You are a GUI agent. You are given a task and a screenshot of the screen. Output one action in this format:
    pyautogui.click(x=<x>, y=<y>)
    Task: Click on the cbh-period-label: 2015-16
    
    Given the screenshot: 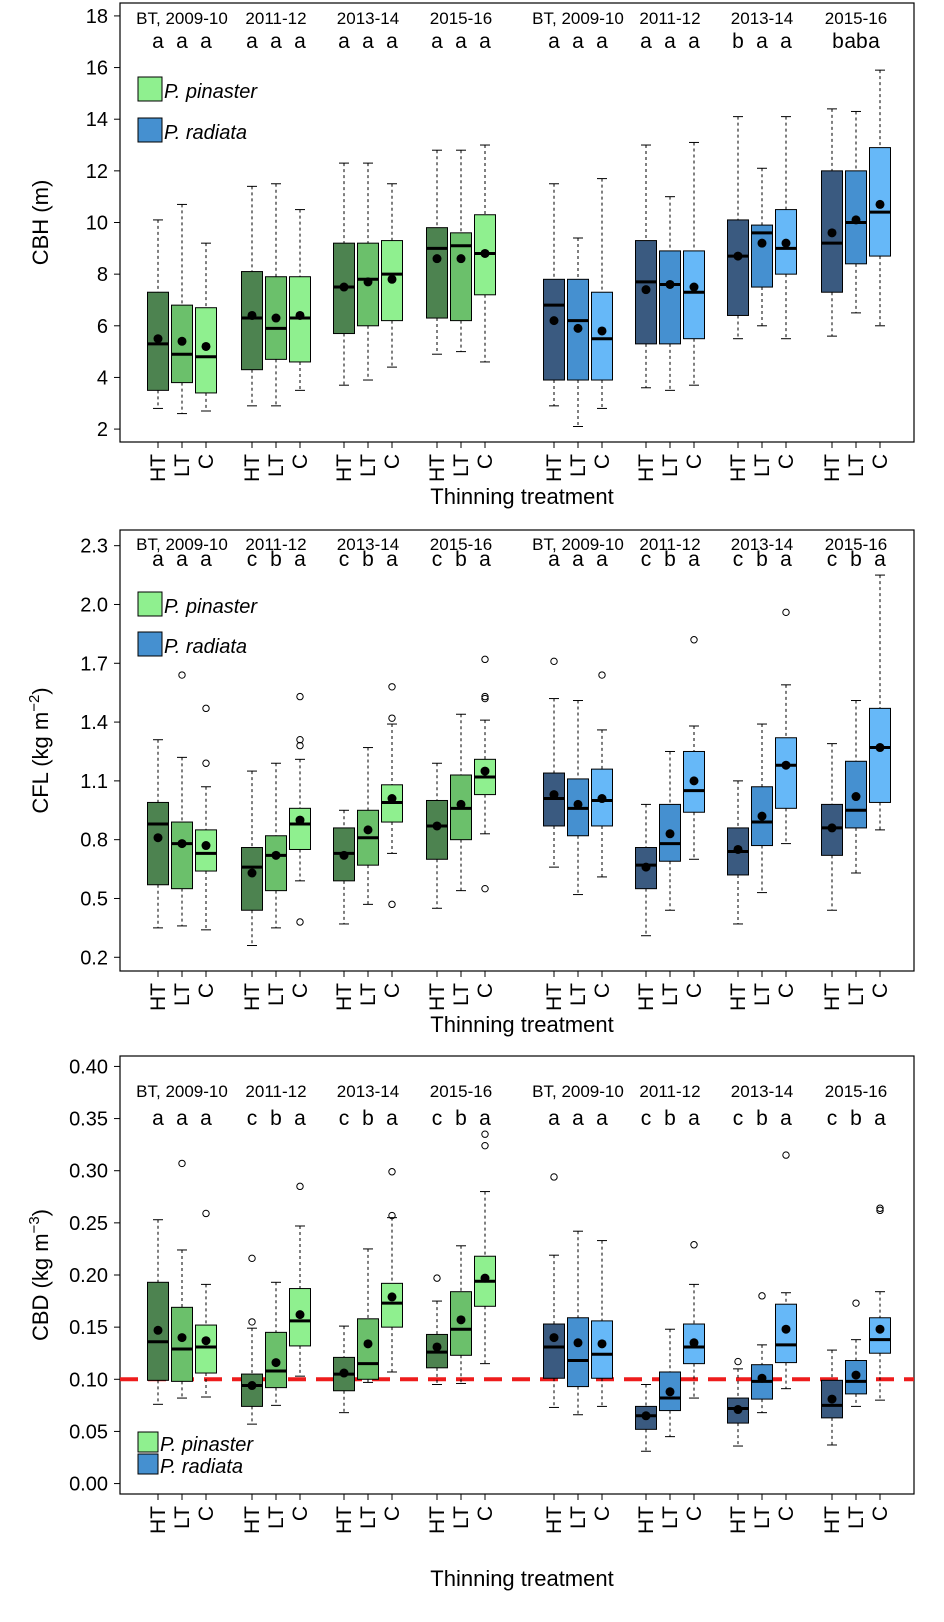 What is the action you would take?
    pyautogui.click(x=461, y=18)
    